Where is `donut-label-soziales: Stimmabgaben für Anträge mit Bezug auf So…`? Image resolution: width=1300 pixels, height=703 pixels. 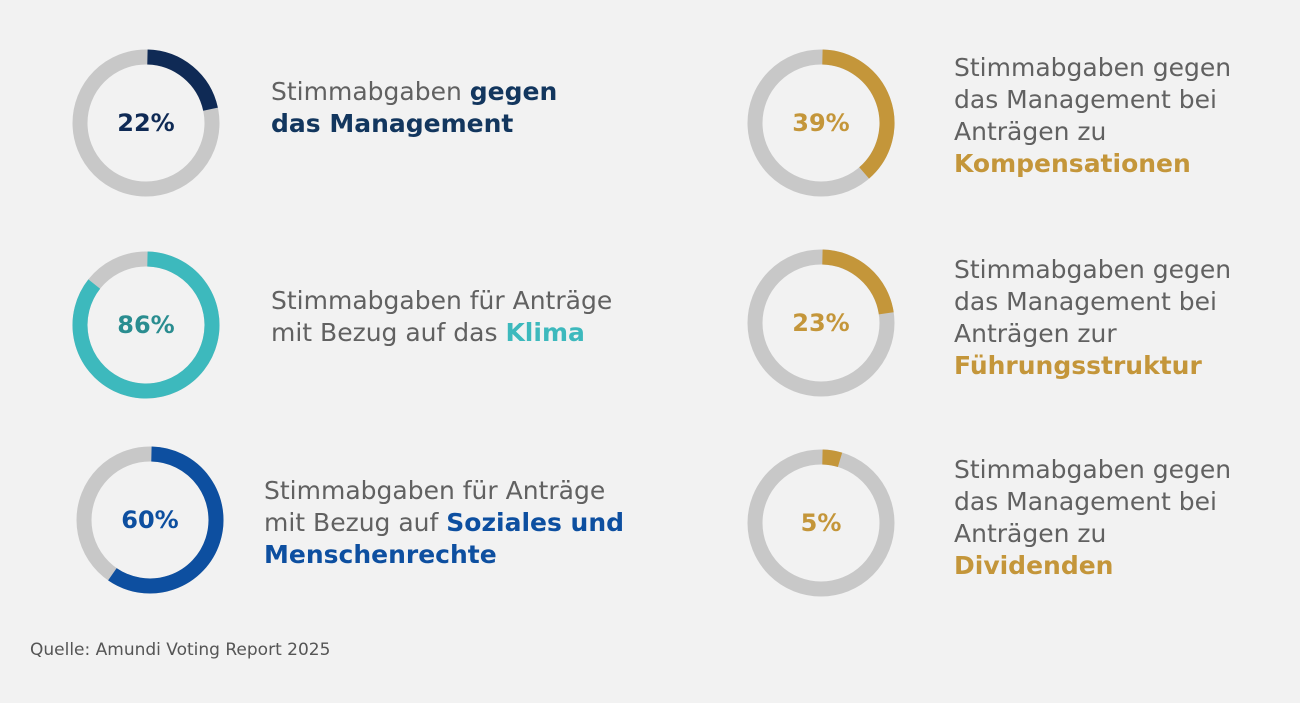
donut-label-soziales: Stimmabgaben für Anträge mit Bezug auf So… is located at coordinates (444, 523).